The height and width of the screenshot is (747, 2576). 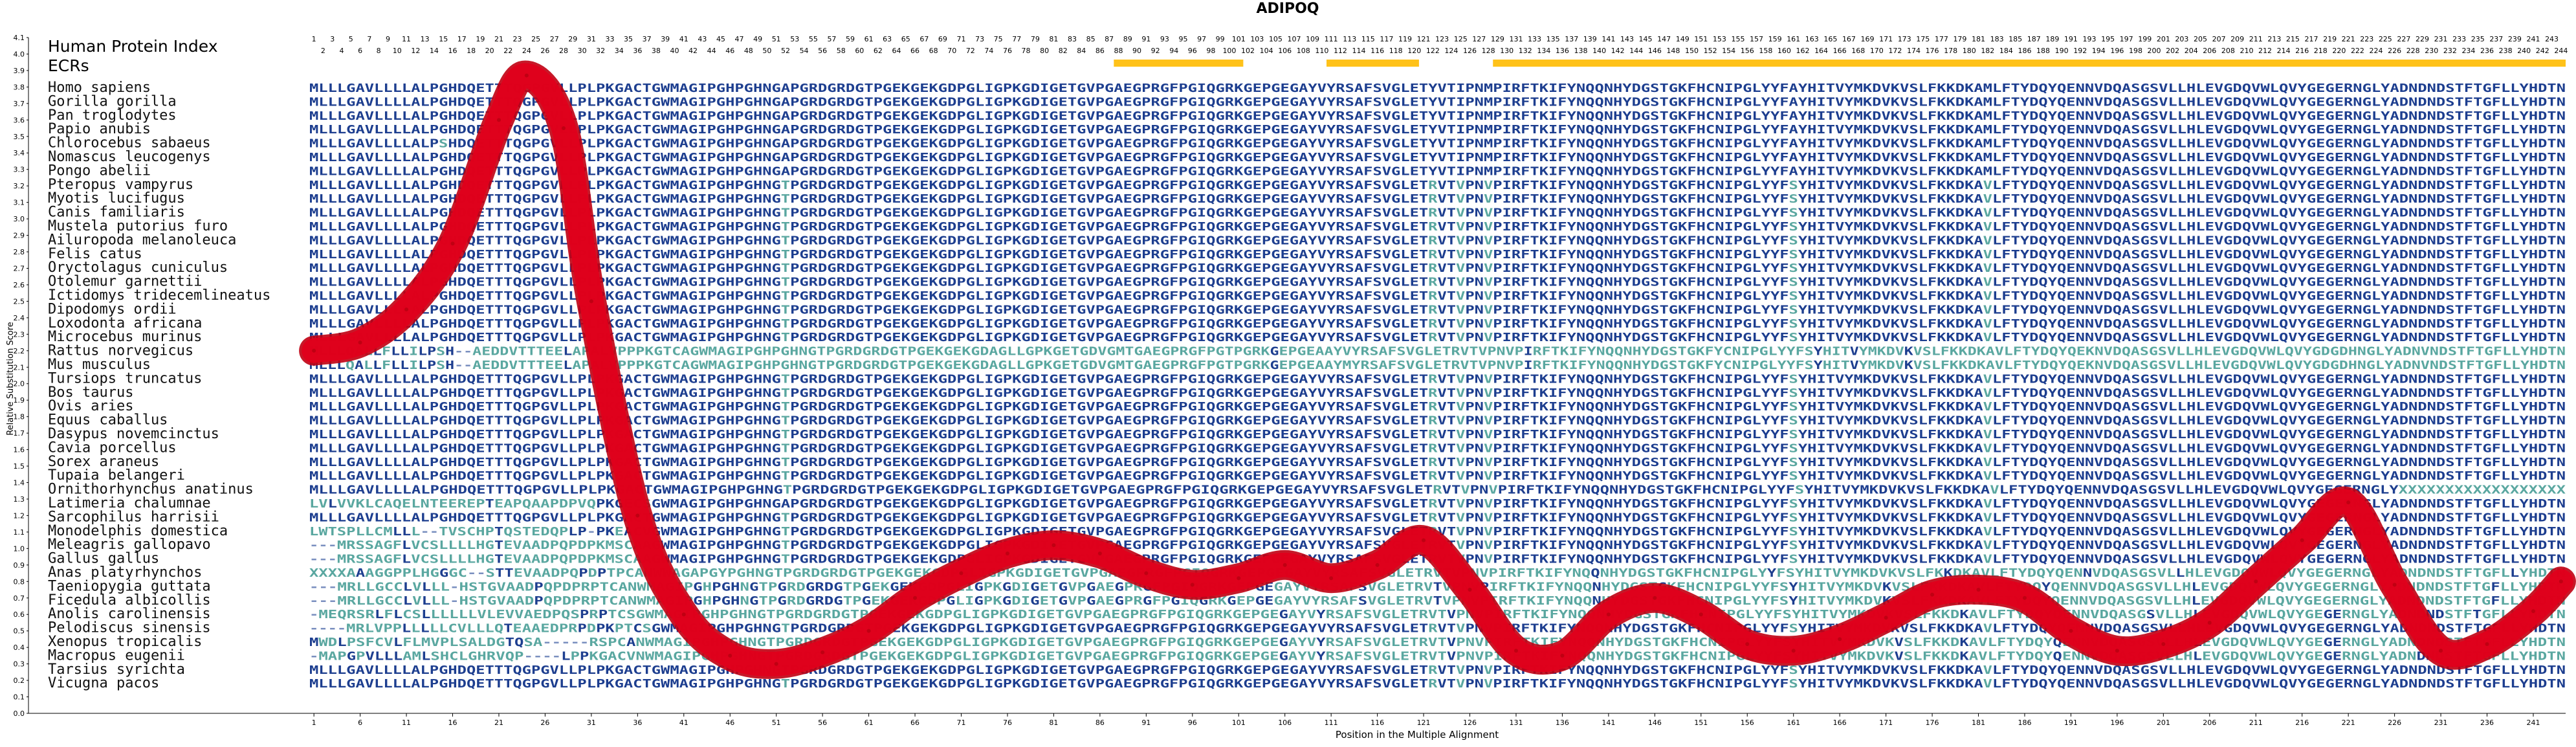 What do you see at coordinates (1221, 39) in the screenshot?
I see `hpi-index-label: 99` at bounding box center [1221, 39].